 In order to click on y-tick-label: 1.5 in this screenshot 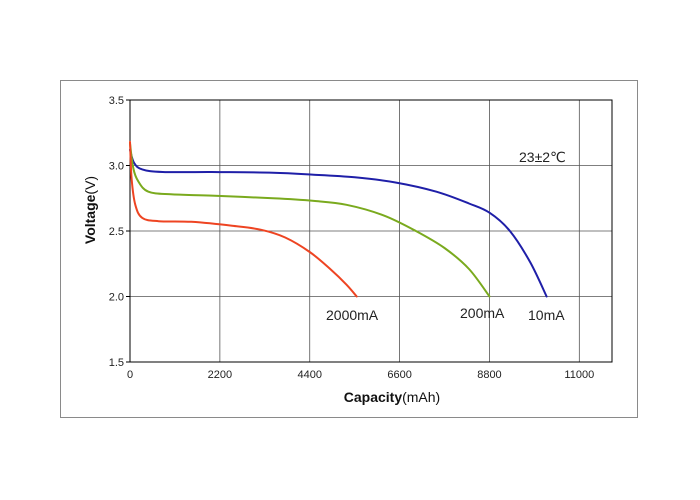, I will do `click(116, 363)`.